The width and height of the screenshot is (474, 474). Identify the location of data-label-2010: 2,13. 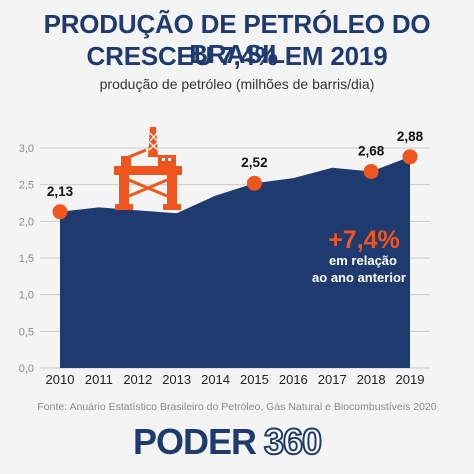
(60, 191).